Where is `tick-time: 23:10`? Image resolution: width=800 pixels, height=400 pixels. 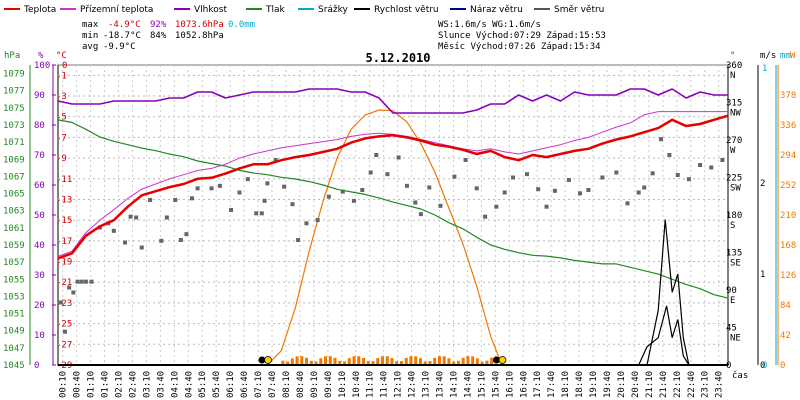 tick-time: 23:10 is located at coordinates (706, 384).